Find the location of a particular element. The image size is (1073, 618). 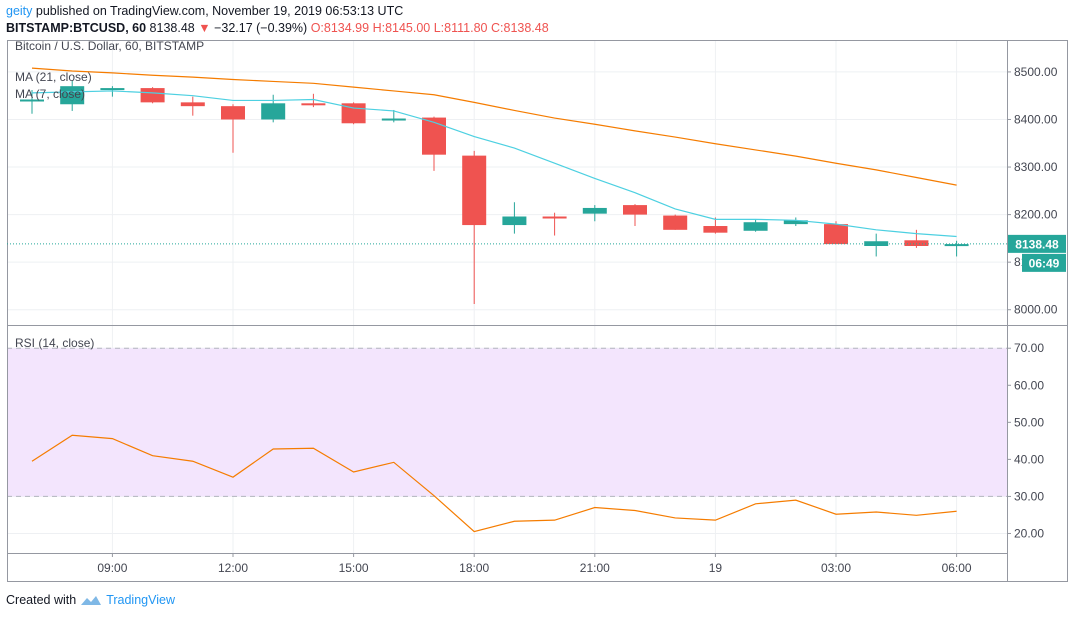

time-tick-label: 09:00 is located at coordinates (112, 568).